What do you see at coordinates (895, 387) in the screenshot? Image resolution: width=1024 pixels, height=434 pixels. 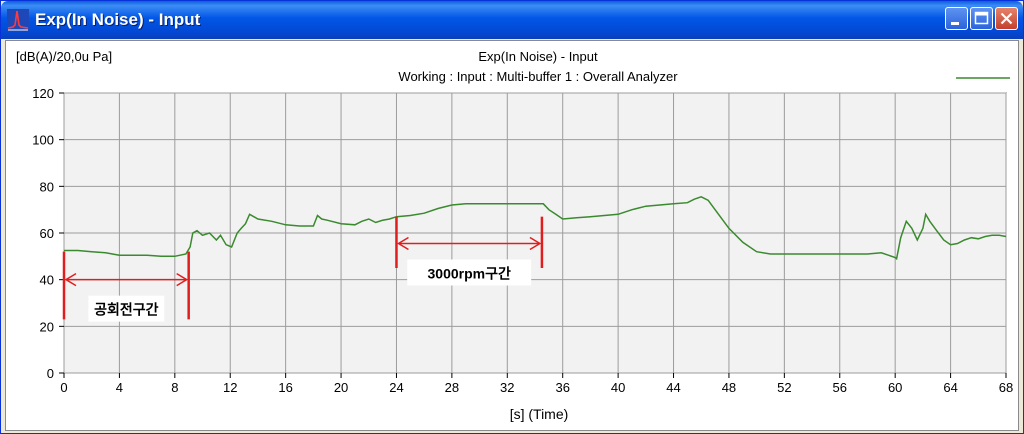 I see `x-tick-label: 60` at bounding box center [895, 387].